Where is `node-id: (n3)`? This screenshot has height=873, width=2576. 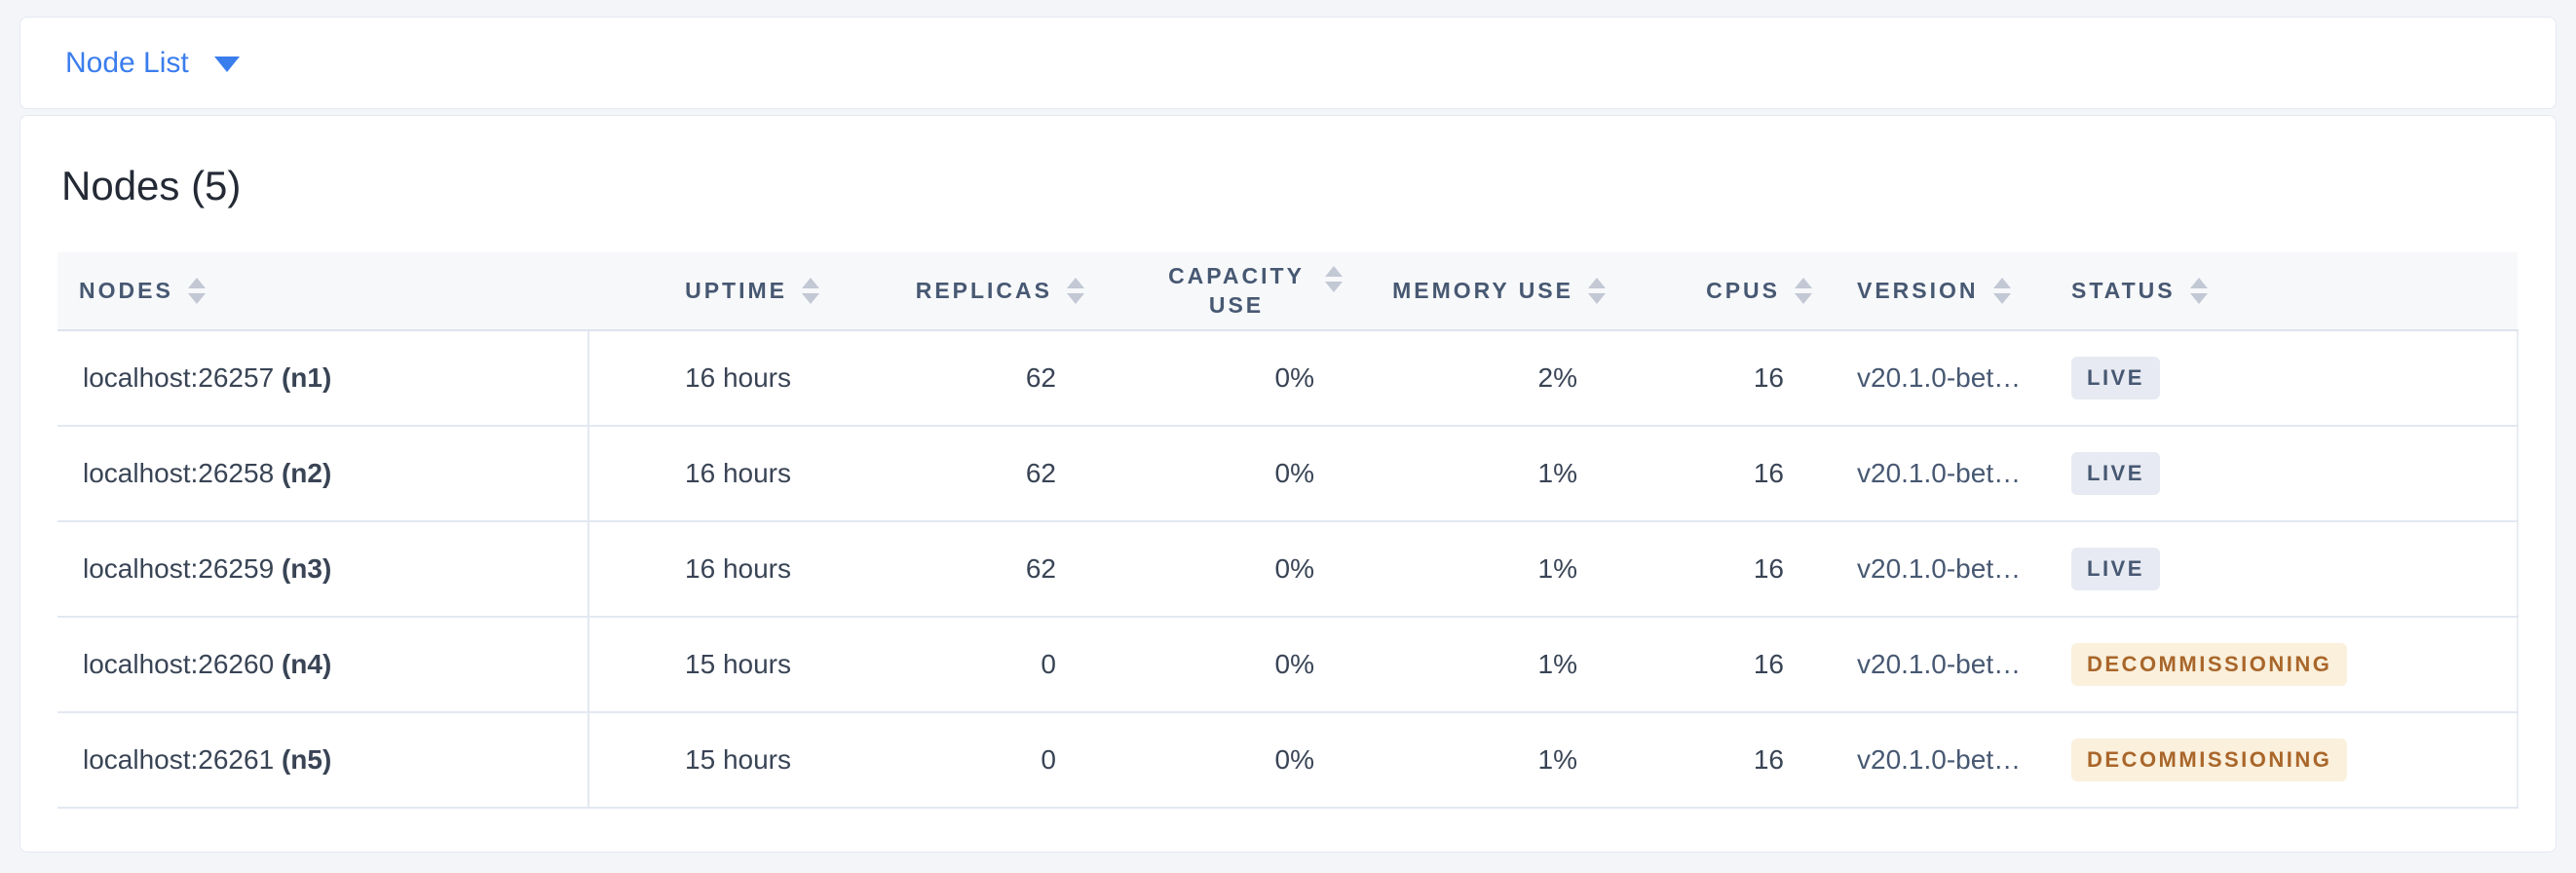
node-id: (n3) is located at coordinates (306, 568).